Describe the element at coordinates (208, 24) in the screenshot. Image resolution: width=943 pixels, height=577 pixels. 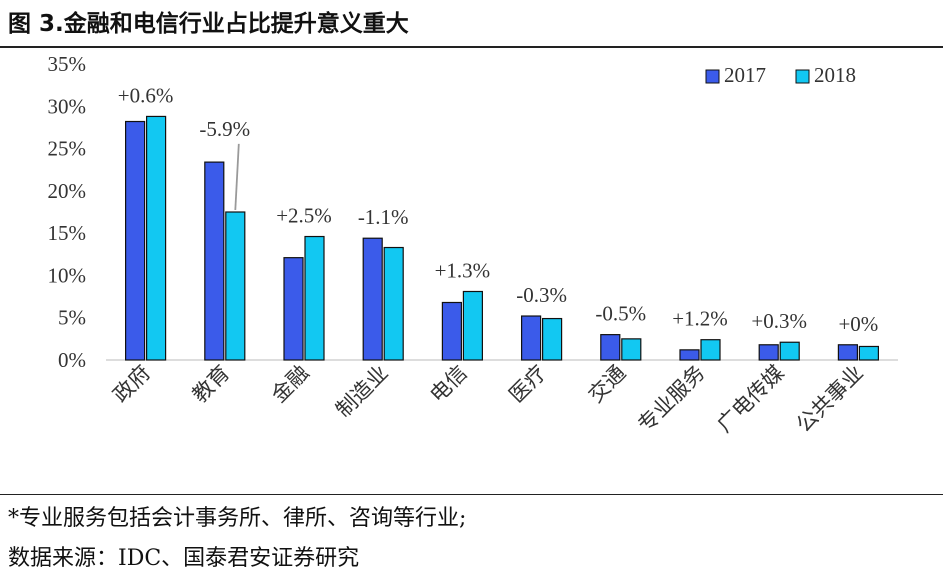
I see `chart-title: 图 3.金融和电信行业占比提升意义重大` at that location.